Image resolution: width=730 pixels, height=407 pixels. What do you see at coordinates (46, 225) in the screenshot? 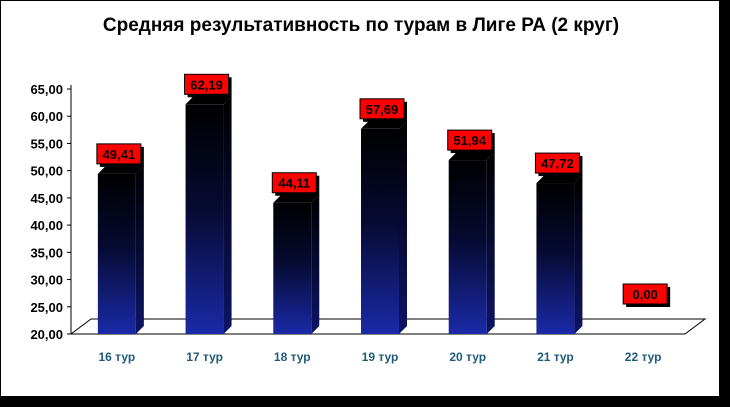
I see `y-tick-label: 40,00` at bounding box center [46, 225].